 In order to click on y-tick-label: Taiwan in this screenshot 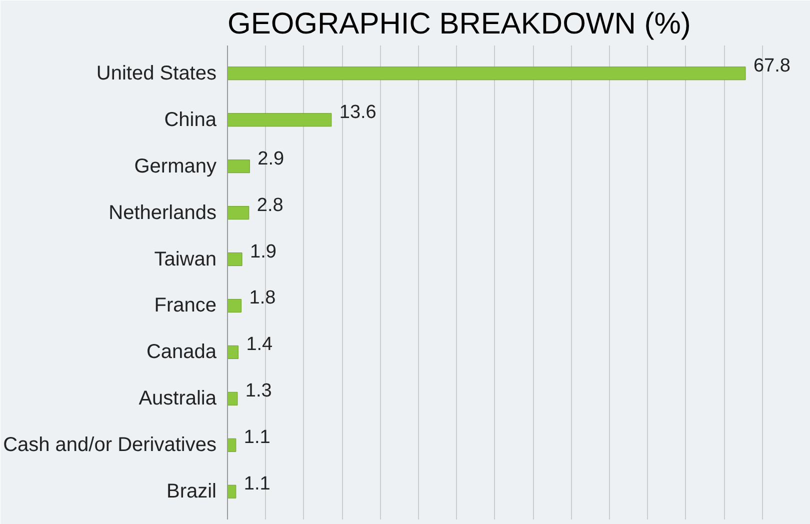, I will do `click(185, 259)`.